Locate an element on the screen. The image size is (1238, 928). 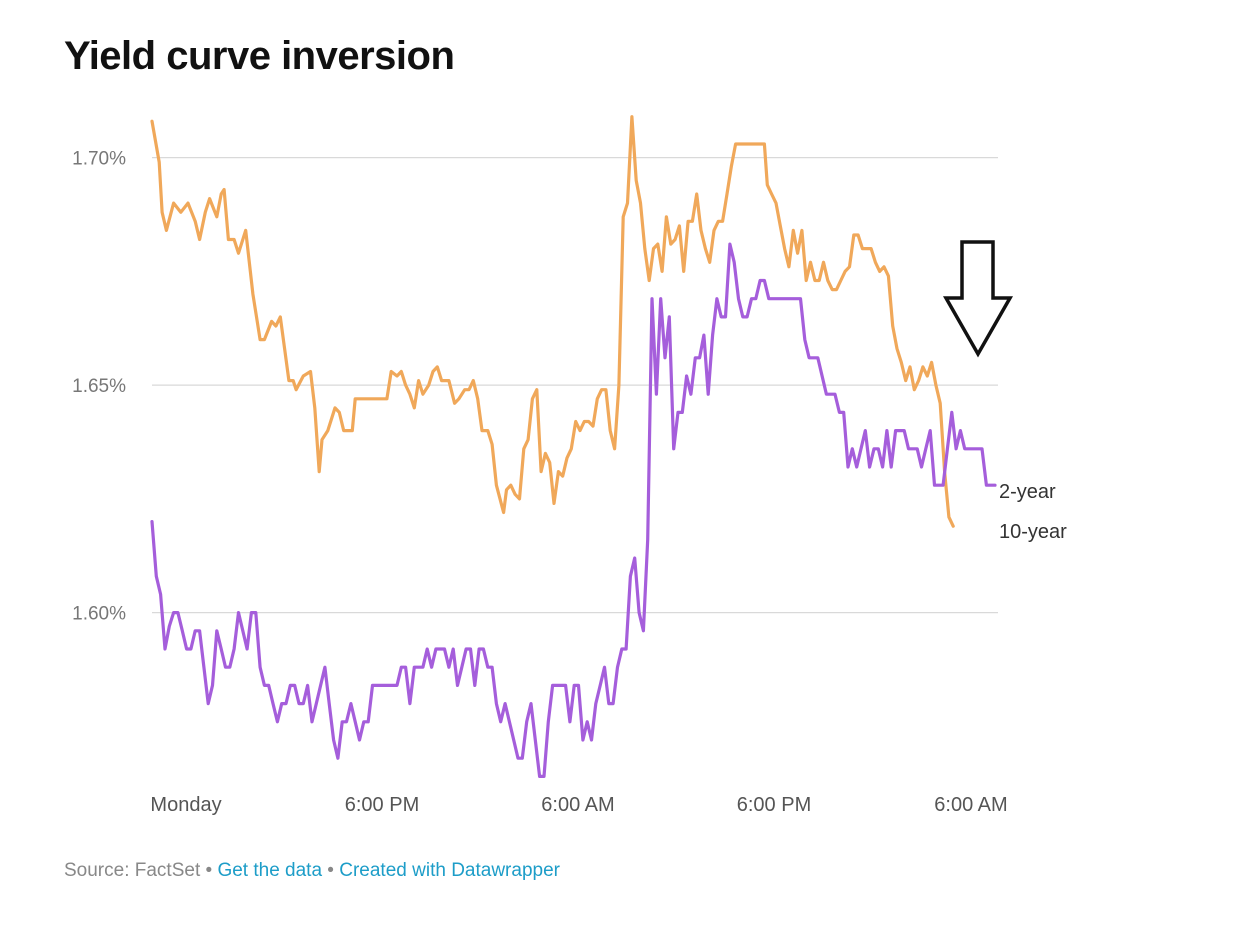
y-tick-label: 1.60% is located at coordinates (99, 614).